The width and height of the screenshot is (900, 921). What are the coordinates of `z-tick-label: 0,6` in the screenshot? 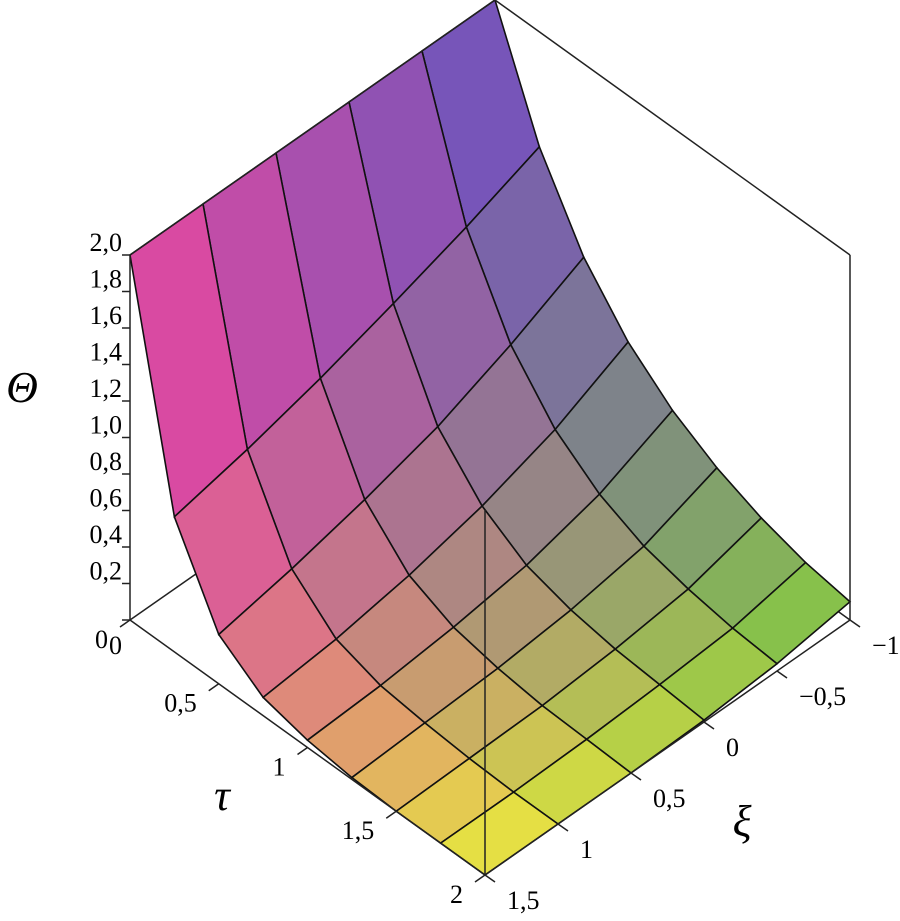 It's located at (106, 497).